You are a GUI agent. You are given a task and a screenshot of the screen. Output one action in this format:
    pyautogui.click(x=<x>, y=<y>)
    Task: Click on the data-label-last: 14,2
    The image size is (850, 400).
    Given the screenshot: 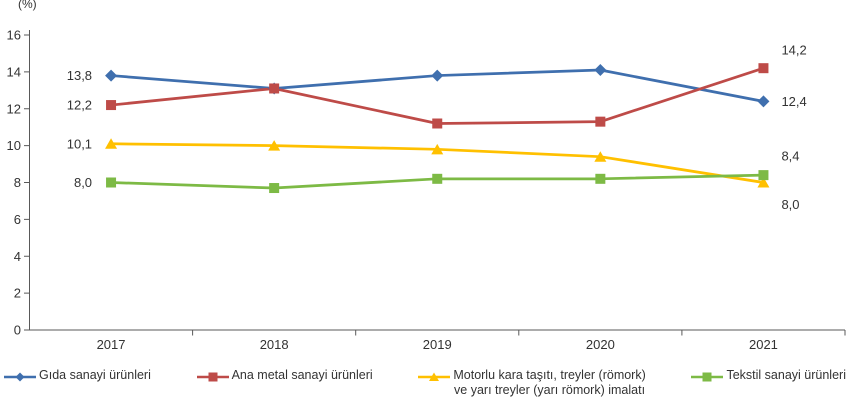 What is the action you would take?
    pyautogui.click(x=793, y=50)
    